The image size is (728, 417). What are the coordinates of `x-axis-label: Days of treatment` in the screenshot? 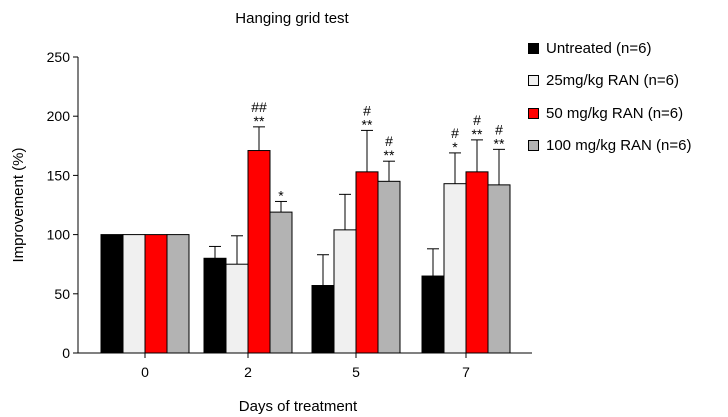 It's located at (298, 406).